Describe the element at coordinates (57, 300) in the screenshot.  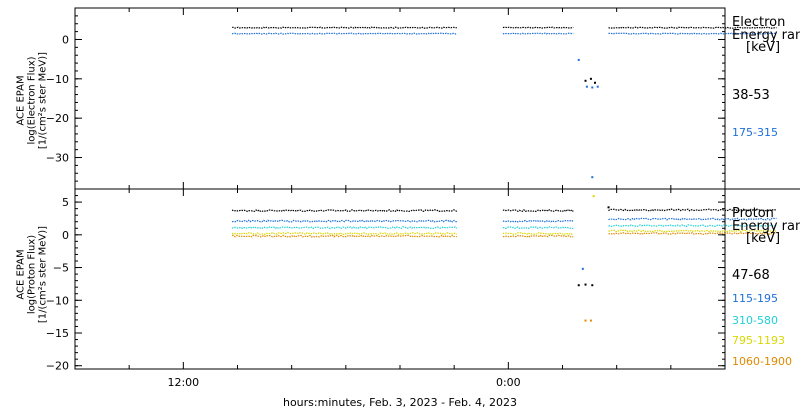
I see `proton-ytick-label: −10` at that location.